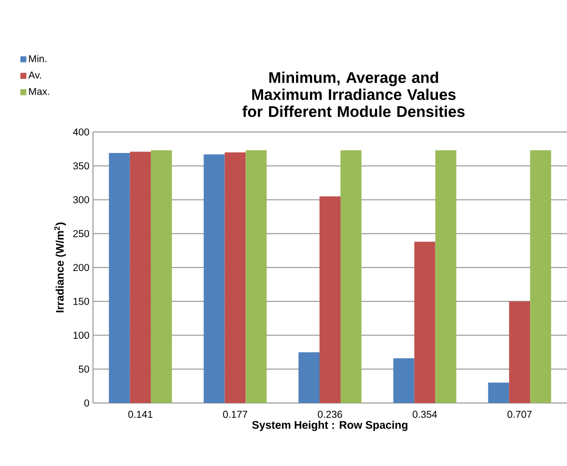 The image size is (567, 466). I want to click on y-tick-label: 250, so click(81, 234).